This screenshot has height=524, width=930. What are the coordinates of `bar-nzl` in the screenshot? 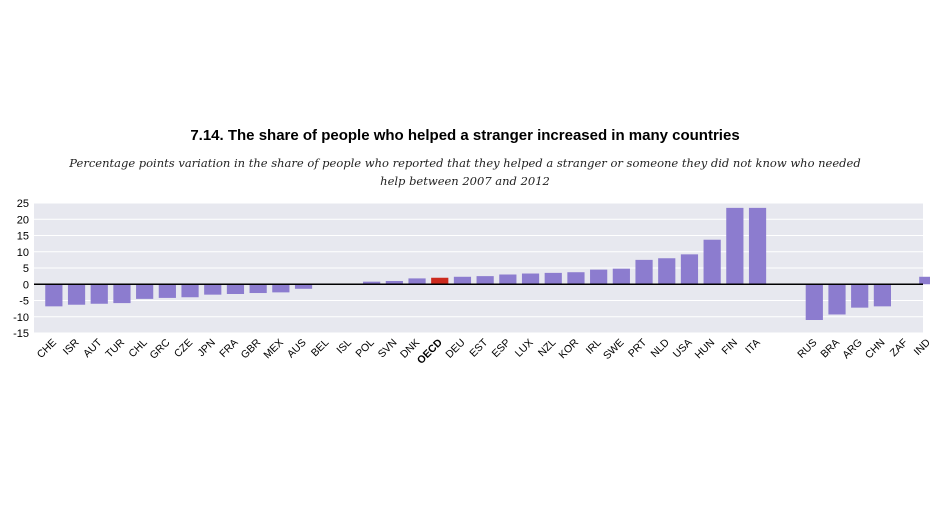 It's located at (553, 278).